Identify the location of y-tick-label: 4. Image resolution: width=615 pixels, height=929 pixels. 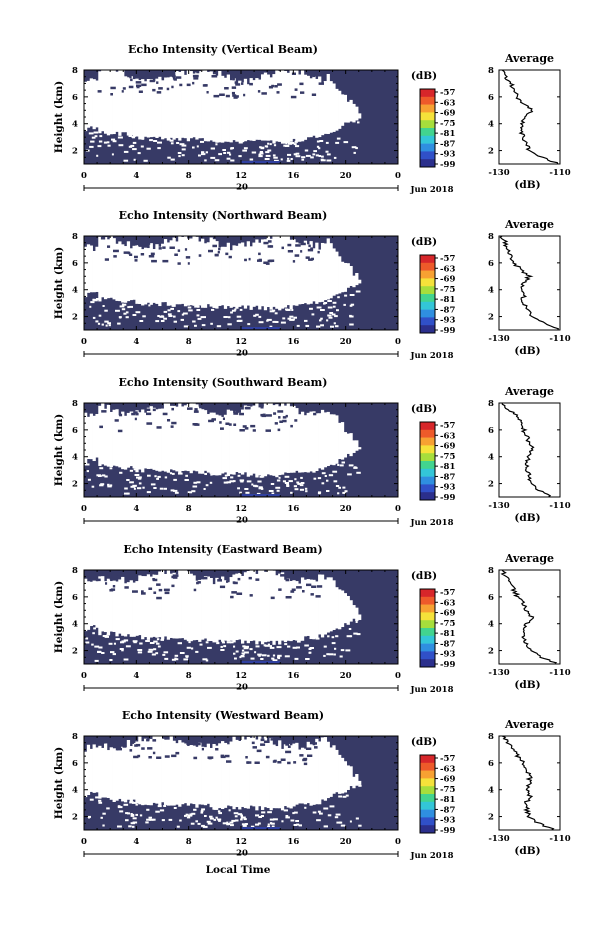
(75, 791).